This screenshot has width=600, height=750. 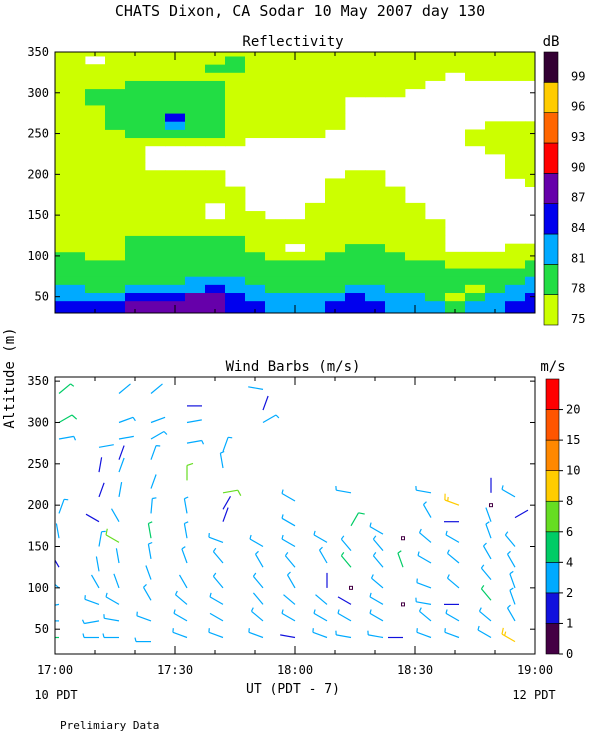 What do you see at coordinates (55, 670) in the screenshot?
I see `x-tick-label: 17:00` at bounding box center [55, 670].